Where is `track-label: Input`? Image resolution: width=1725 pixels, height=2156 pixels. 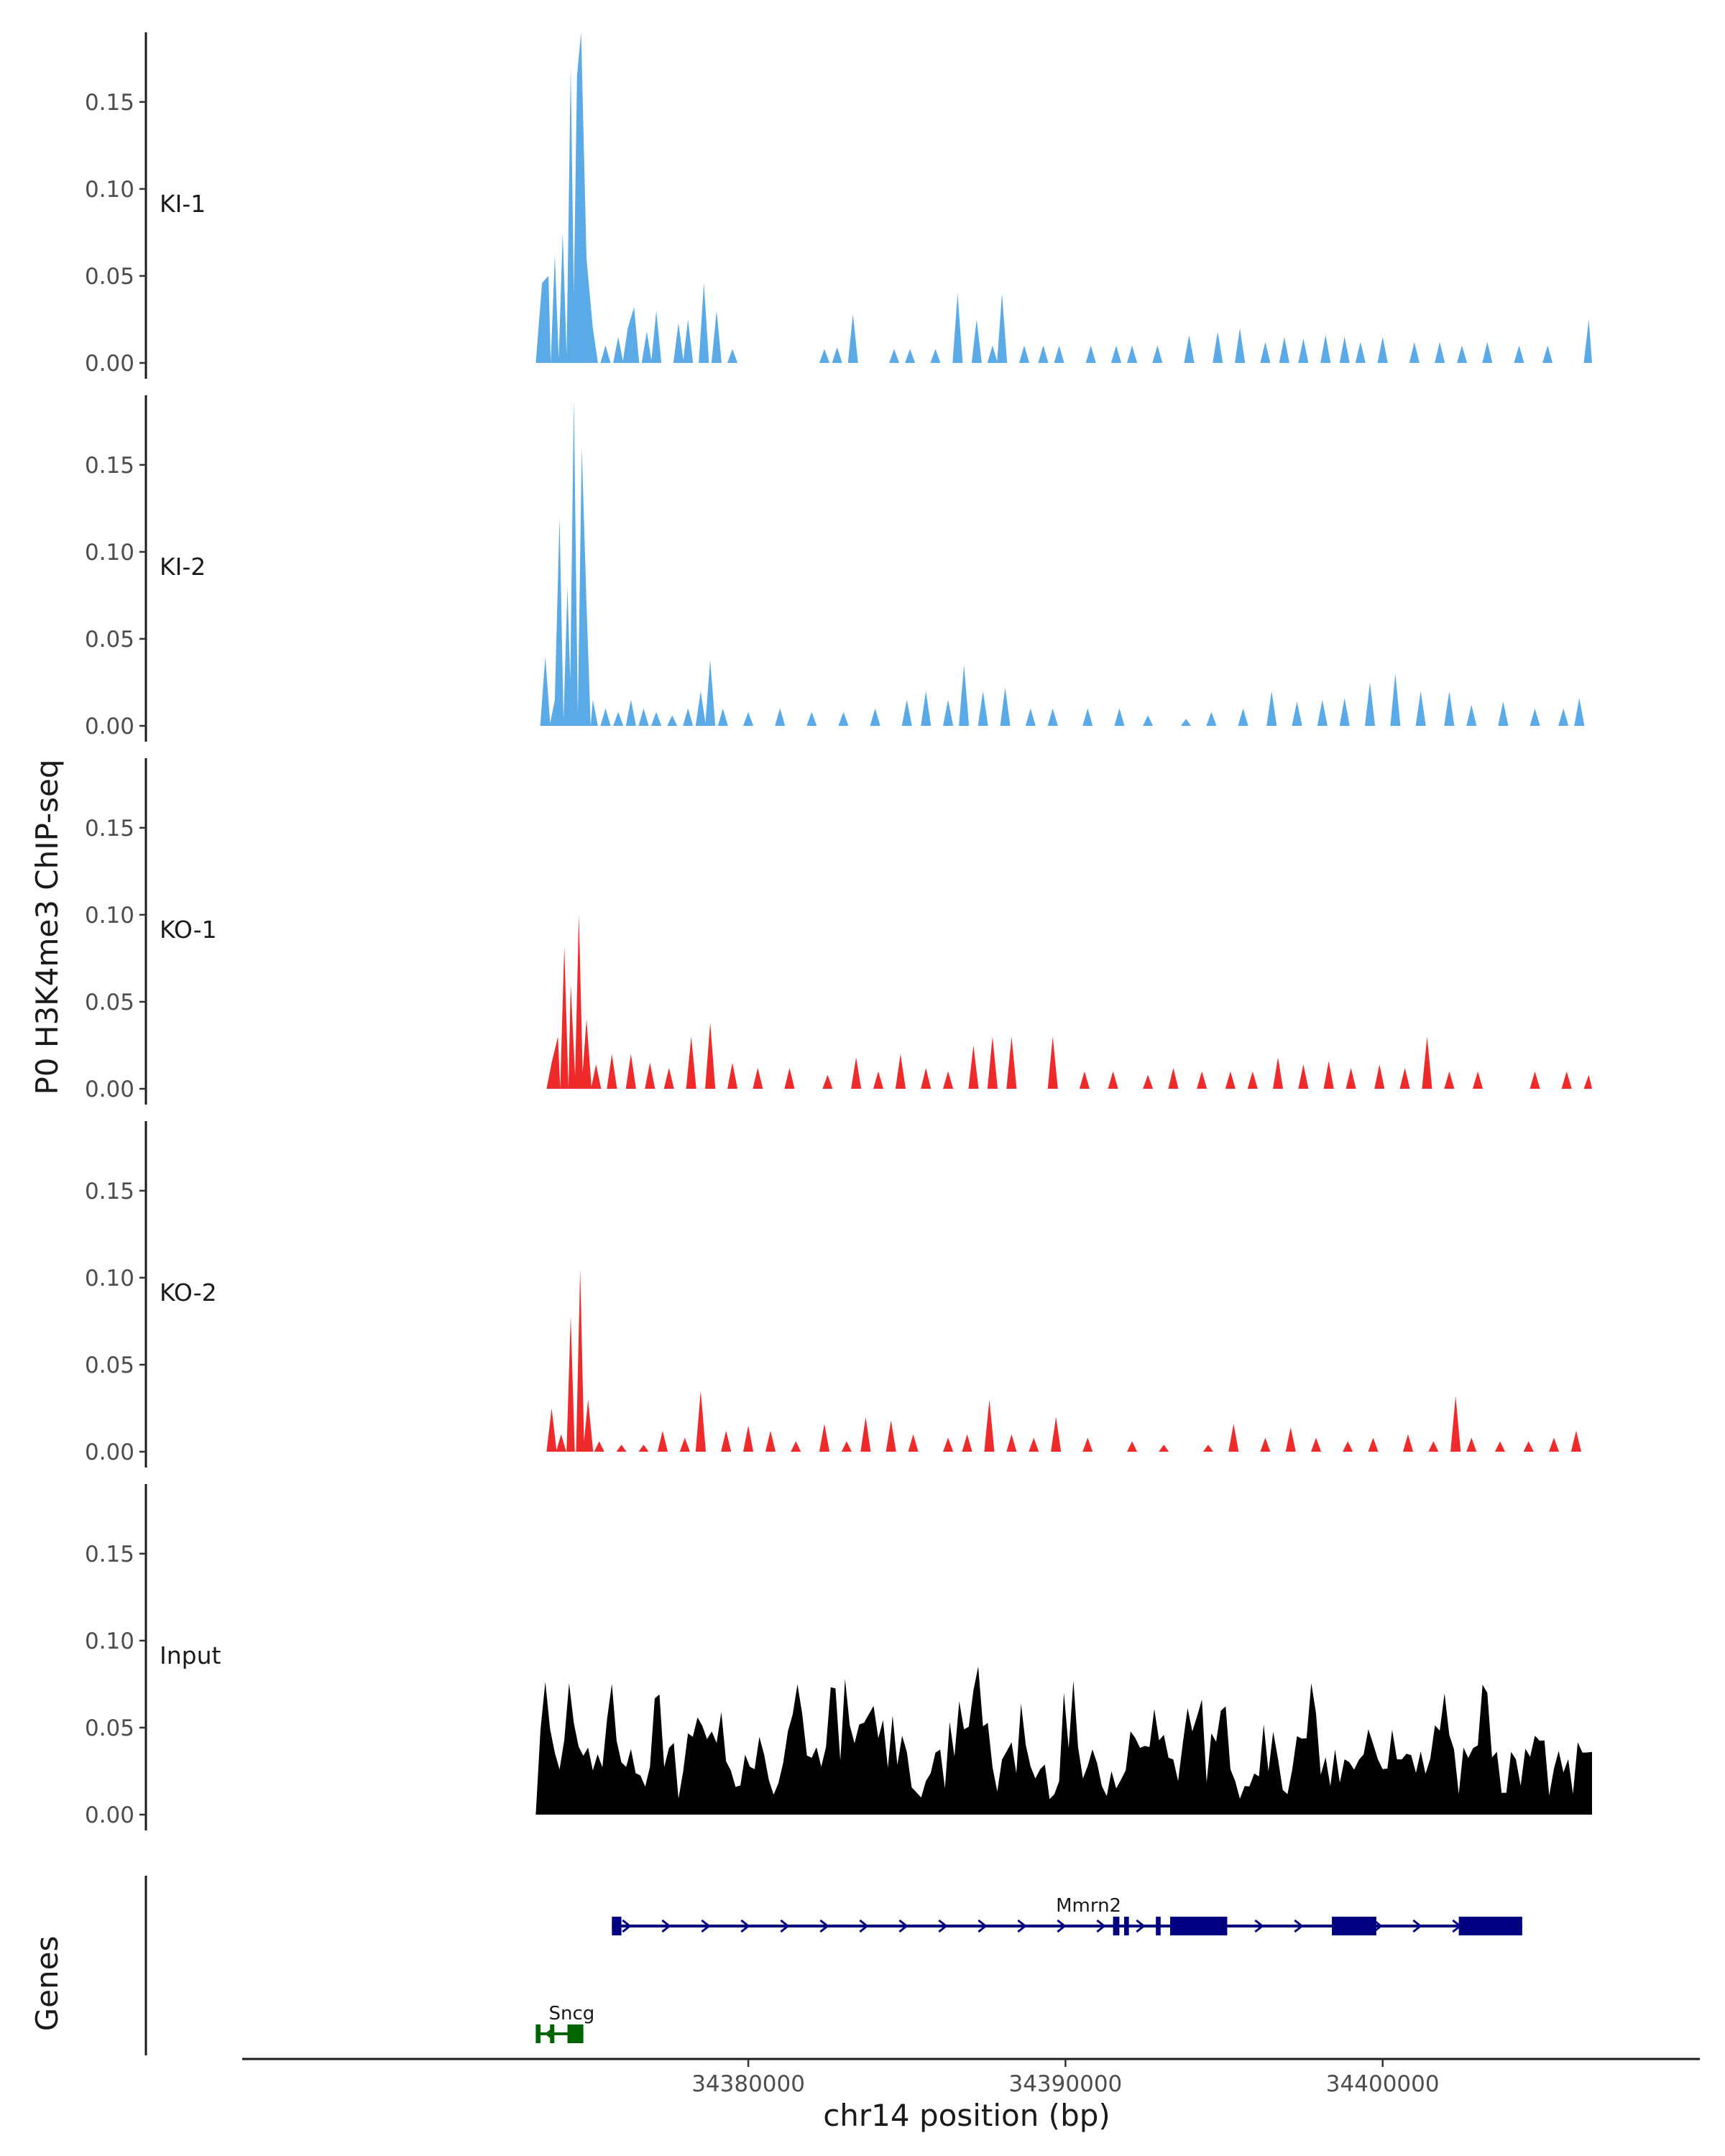
track-label: Input is located at coordinates (190, 1655).